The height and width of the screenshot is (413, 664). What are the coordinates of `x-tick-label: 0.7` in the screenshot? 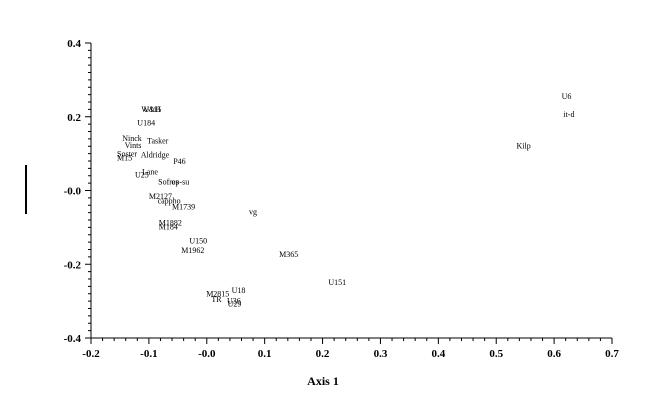 It's located at (612, 354).